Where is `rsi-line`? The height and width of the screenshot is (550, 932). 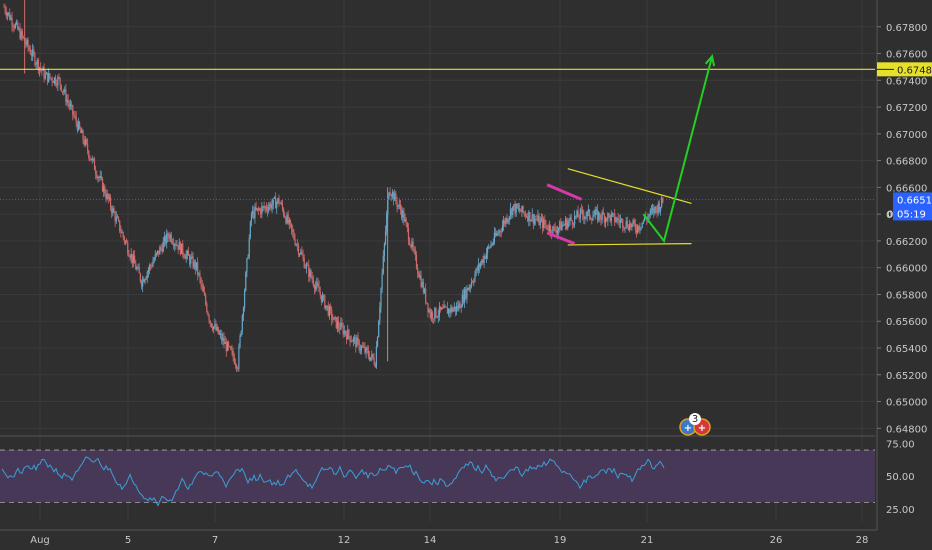 rsi-line is located at coordinates (333, 481).